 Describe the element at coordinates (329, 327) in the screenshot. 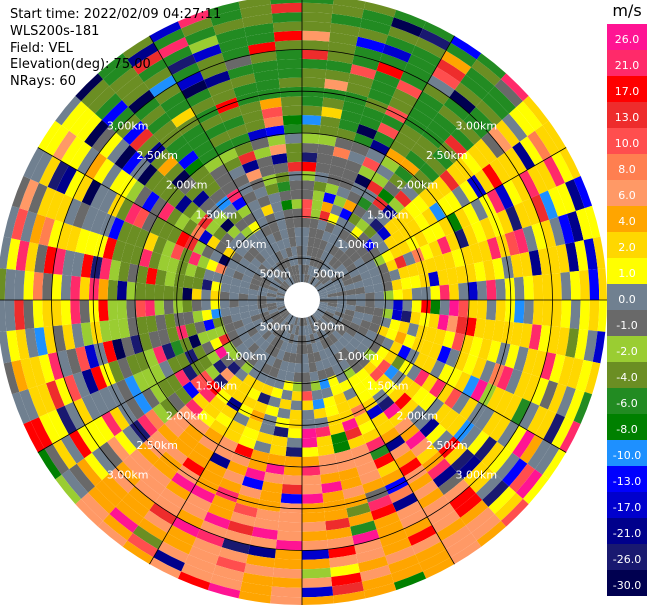

I see `range-label: 500m` at that location.